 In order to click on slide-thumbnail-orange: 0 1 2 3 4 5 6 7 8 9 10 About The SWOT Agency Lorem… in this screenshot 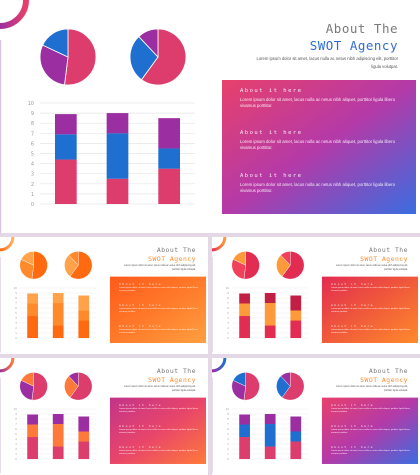, I will do `click(104, 295)`.